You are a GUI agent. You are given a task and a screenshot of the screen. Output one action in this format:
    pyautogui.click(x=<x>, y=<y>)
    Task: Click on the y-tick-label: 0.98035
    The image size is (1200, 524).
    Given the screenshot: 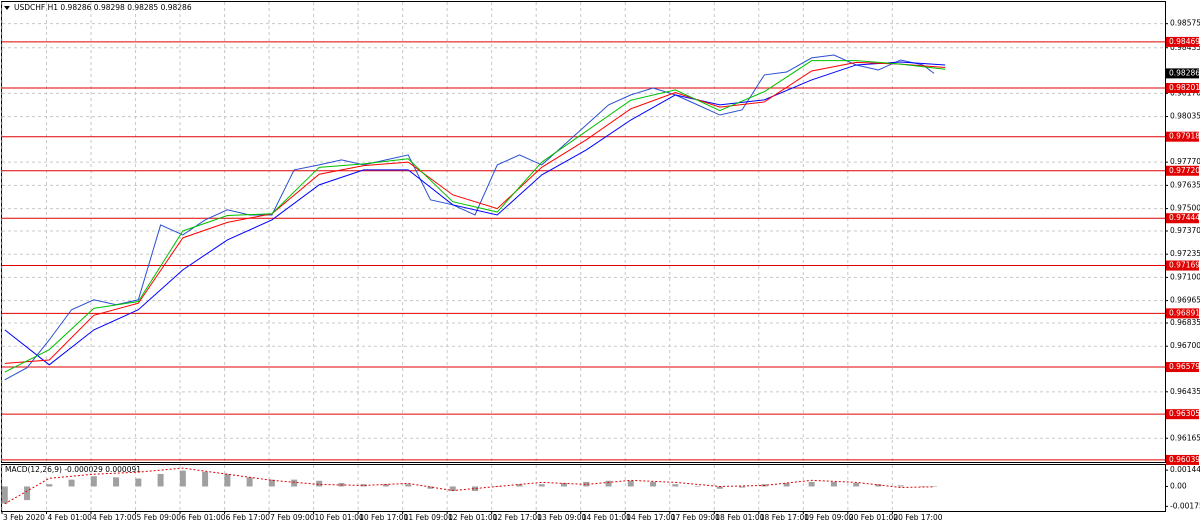 What is the action you would take?
    pyautogui.click(x=1185, y=116)
    